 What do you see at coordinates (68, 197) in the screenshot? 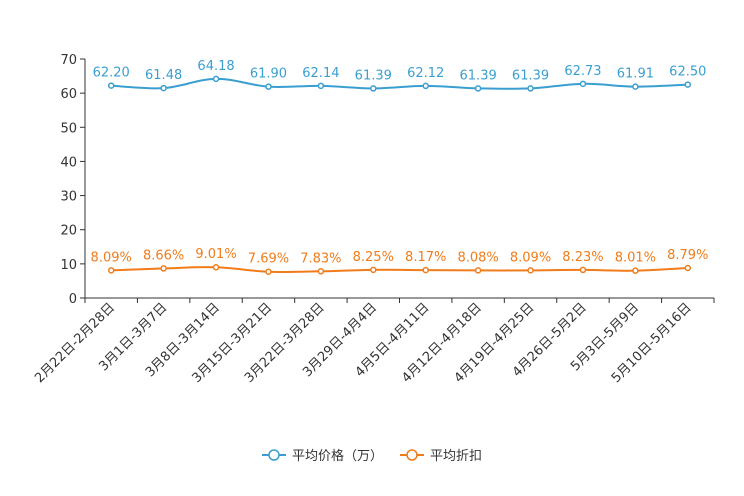
I see `y-tick-label: 30` at bounding box center [68, 197].